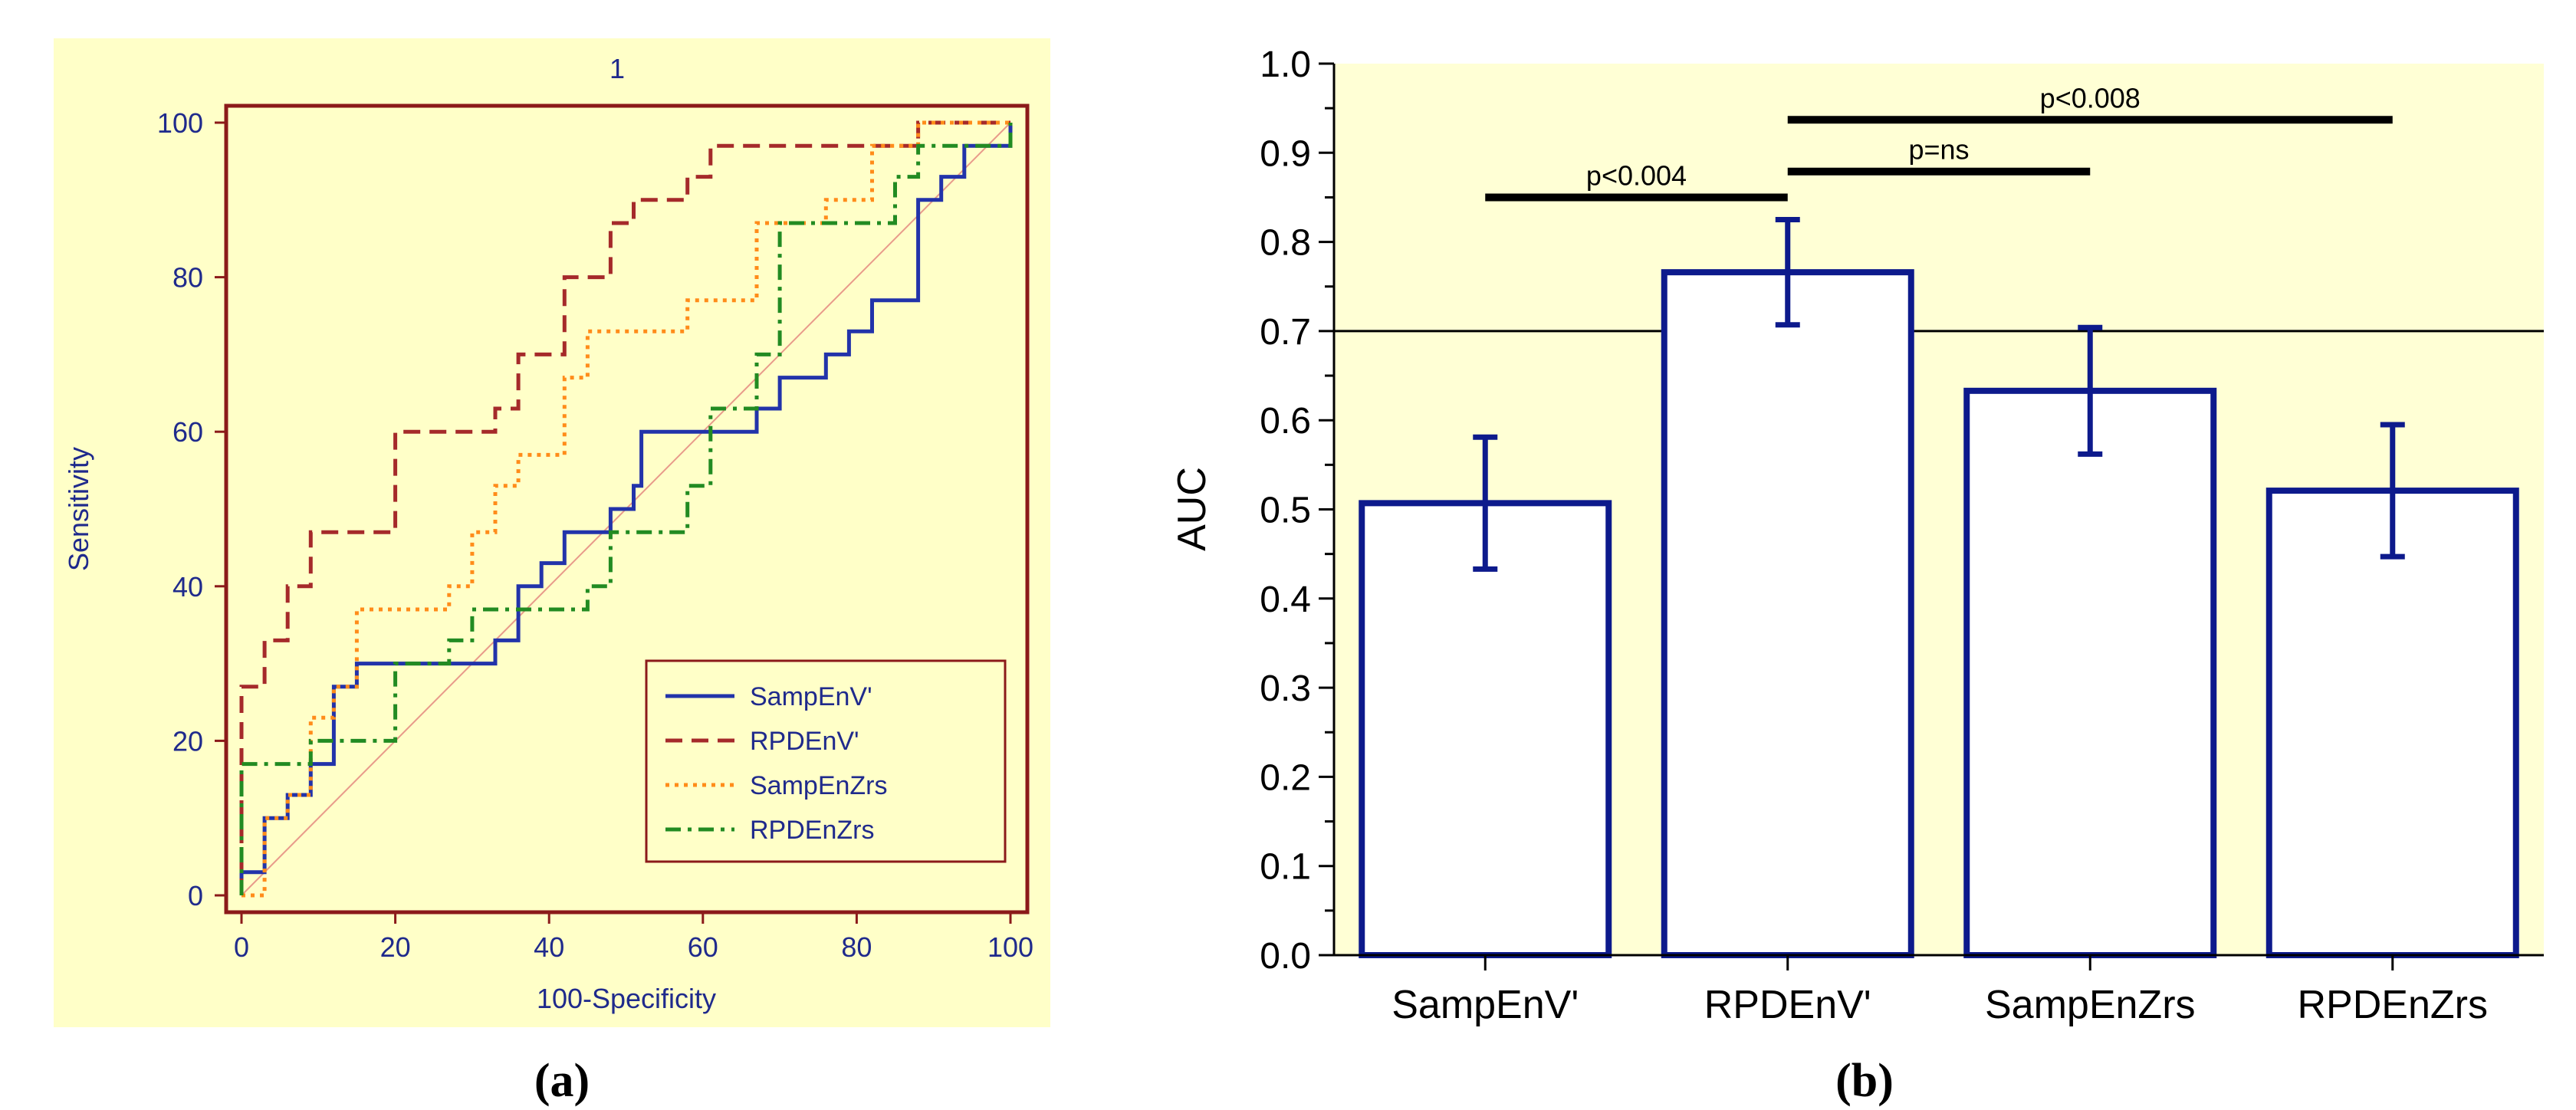 This screenshot has height=1110, width=2576. Describe the element at coordinates (1788, 613) in the screenshot. I see `bar-rpdenv` at that location.